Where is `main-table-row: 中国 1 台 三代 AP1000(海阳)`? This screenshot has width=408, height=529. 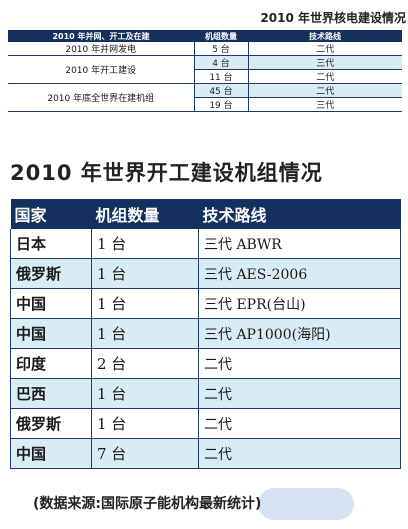 main-table-row: 中国 1 台 三代 AP1000(海阳) is located at coordinates (205, 333).